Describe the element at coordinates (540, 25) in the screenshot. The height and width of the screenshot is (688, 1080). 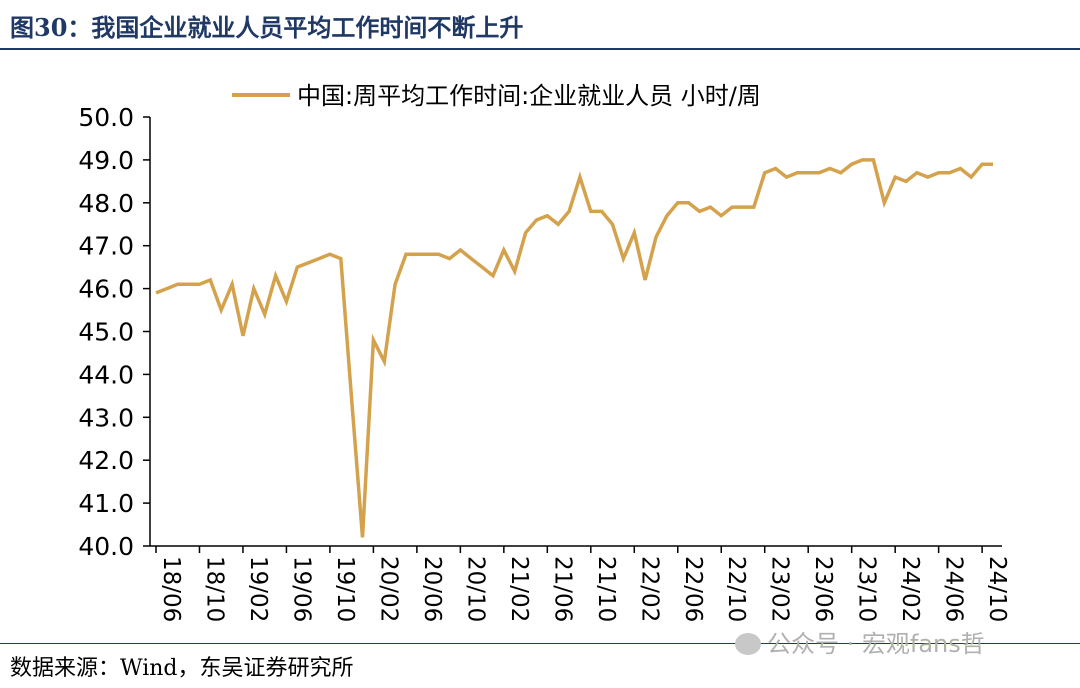
I see `figure-header: 图30：我国企业就业人员平均工作时间不断上升` at that location.